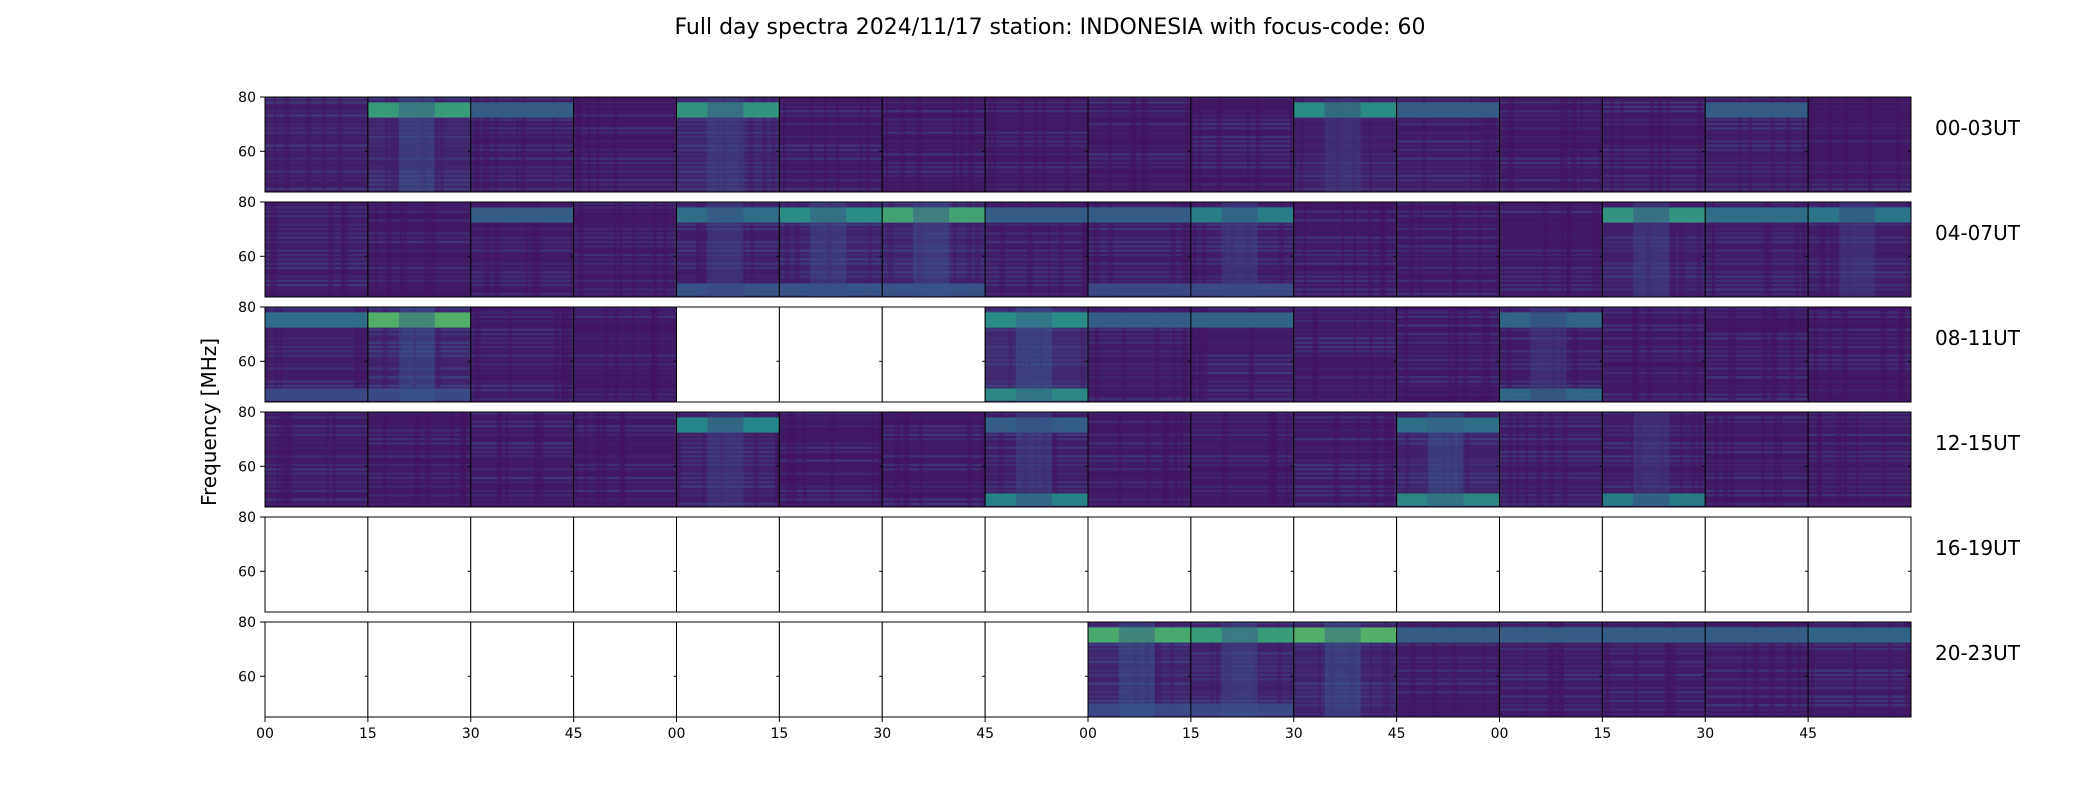  Describe the element at coordinates (931, 249) in the screenshot. I see `emission-band-vertical` at that location.